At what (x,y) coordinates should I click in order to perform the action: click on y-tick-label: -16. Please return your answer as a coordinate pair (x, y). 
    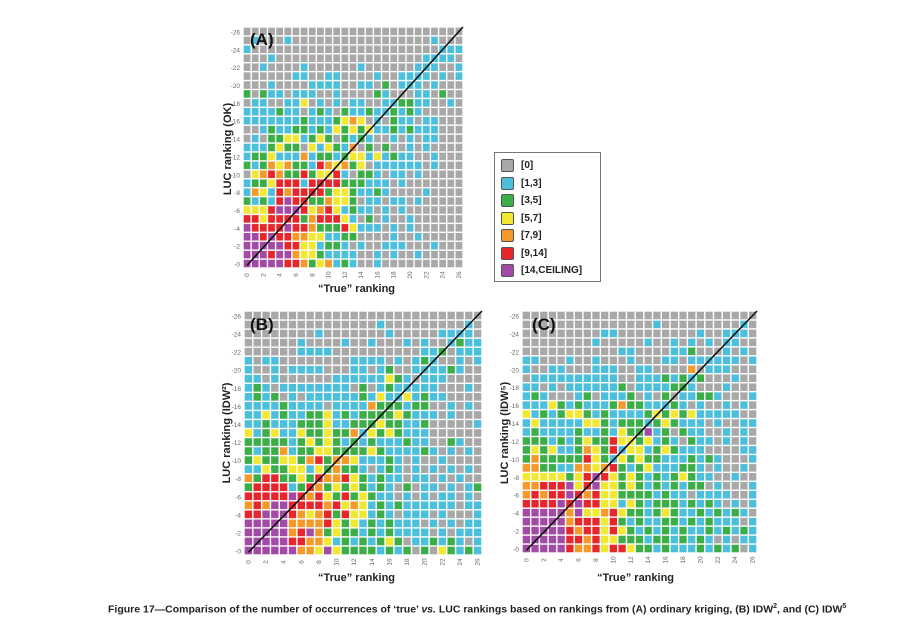
    Looking at the image, I should click on (515, 406).